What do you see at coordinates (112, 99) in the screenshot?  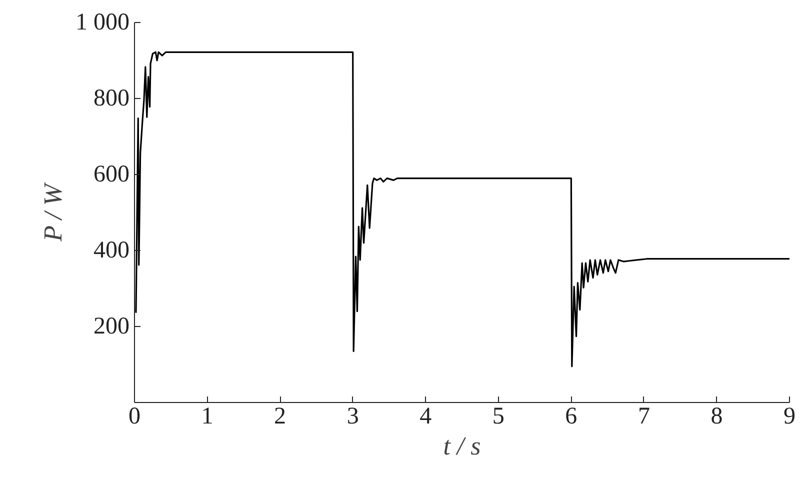 I see `y-tick-label: 800` at bounding box center [112, 99].